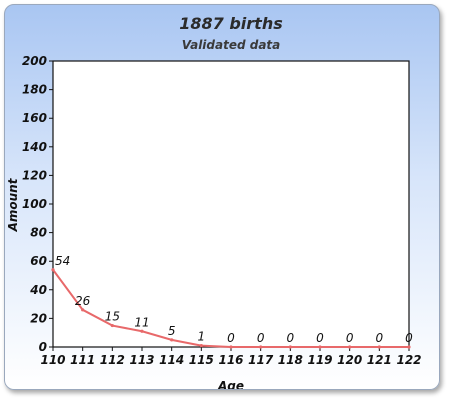  What do you see at coordinates (38, 261) in the screenshot?
I see `y-tick-label: 60` at bounding box center [38, 261].